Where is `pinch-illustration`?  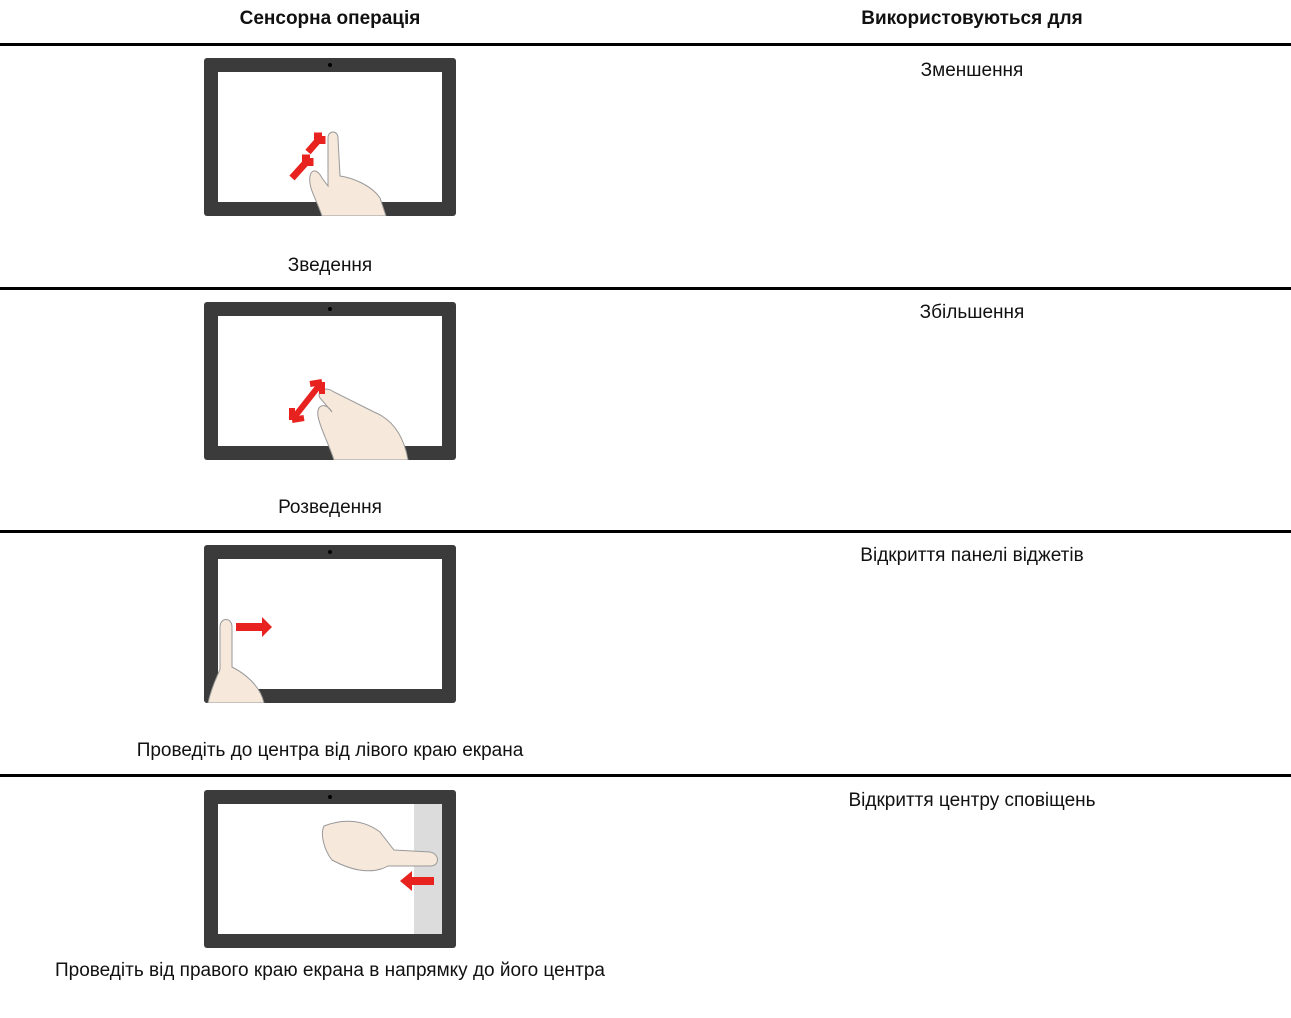 pinch-illustration is located at coordinates (330, 137).